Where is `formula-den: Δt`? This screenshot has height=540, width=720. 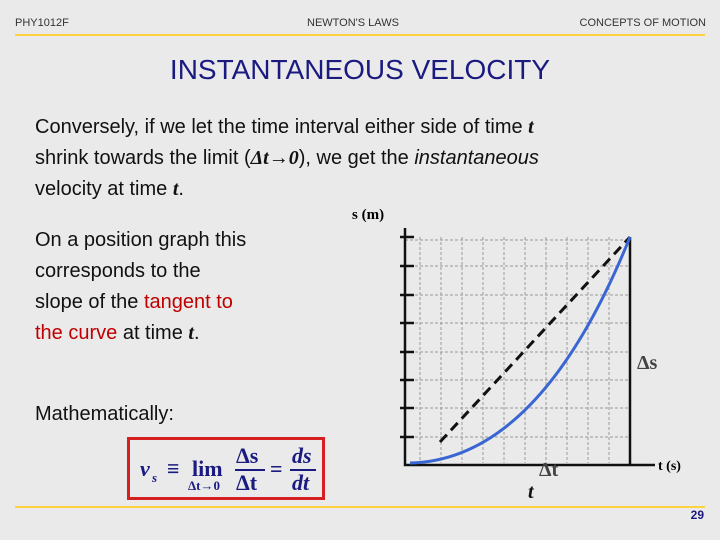 formula-den: Δt is located at coordinates (247, 482).